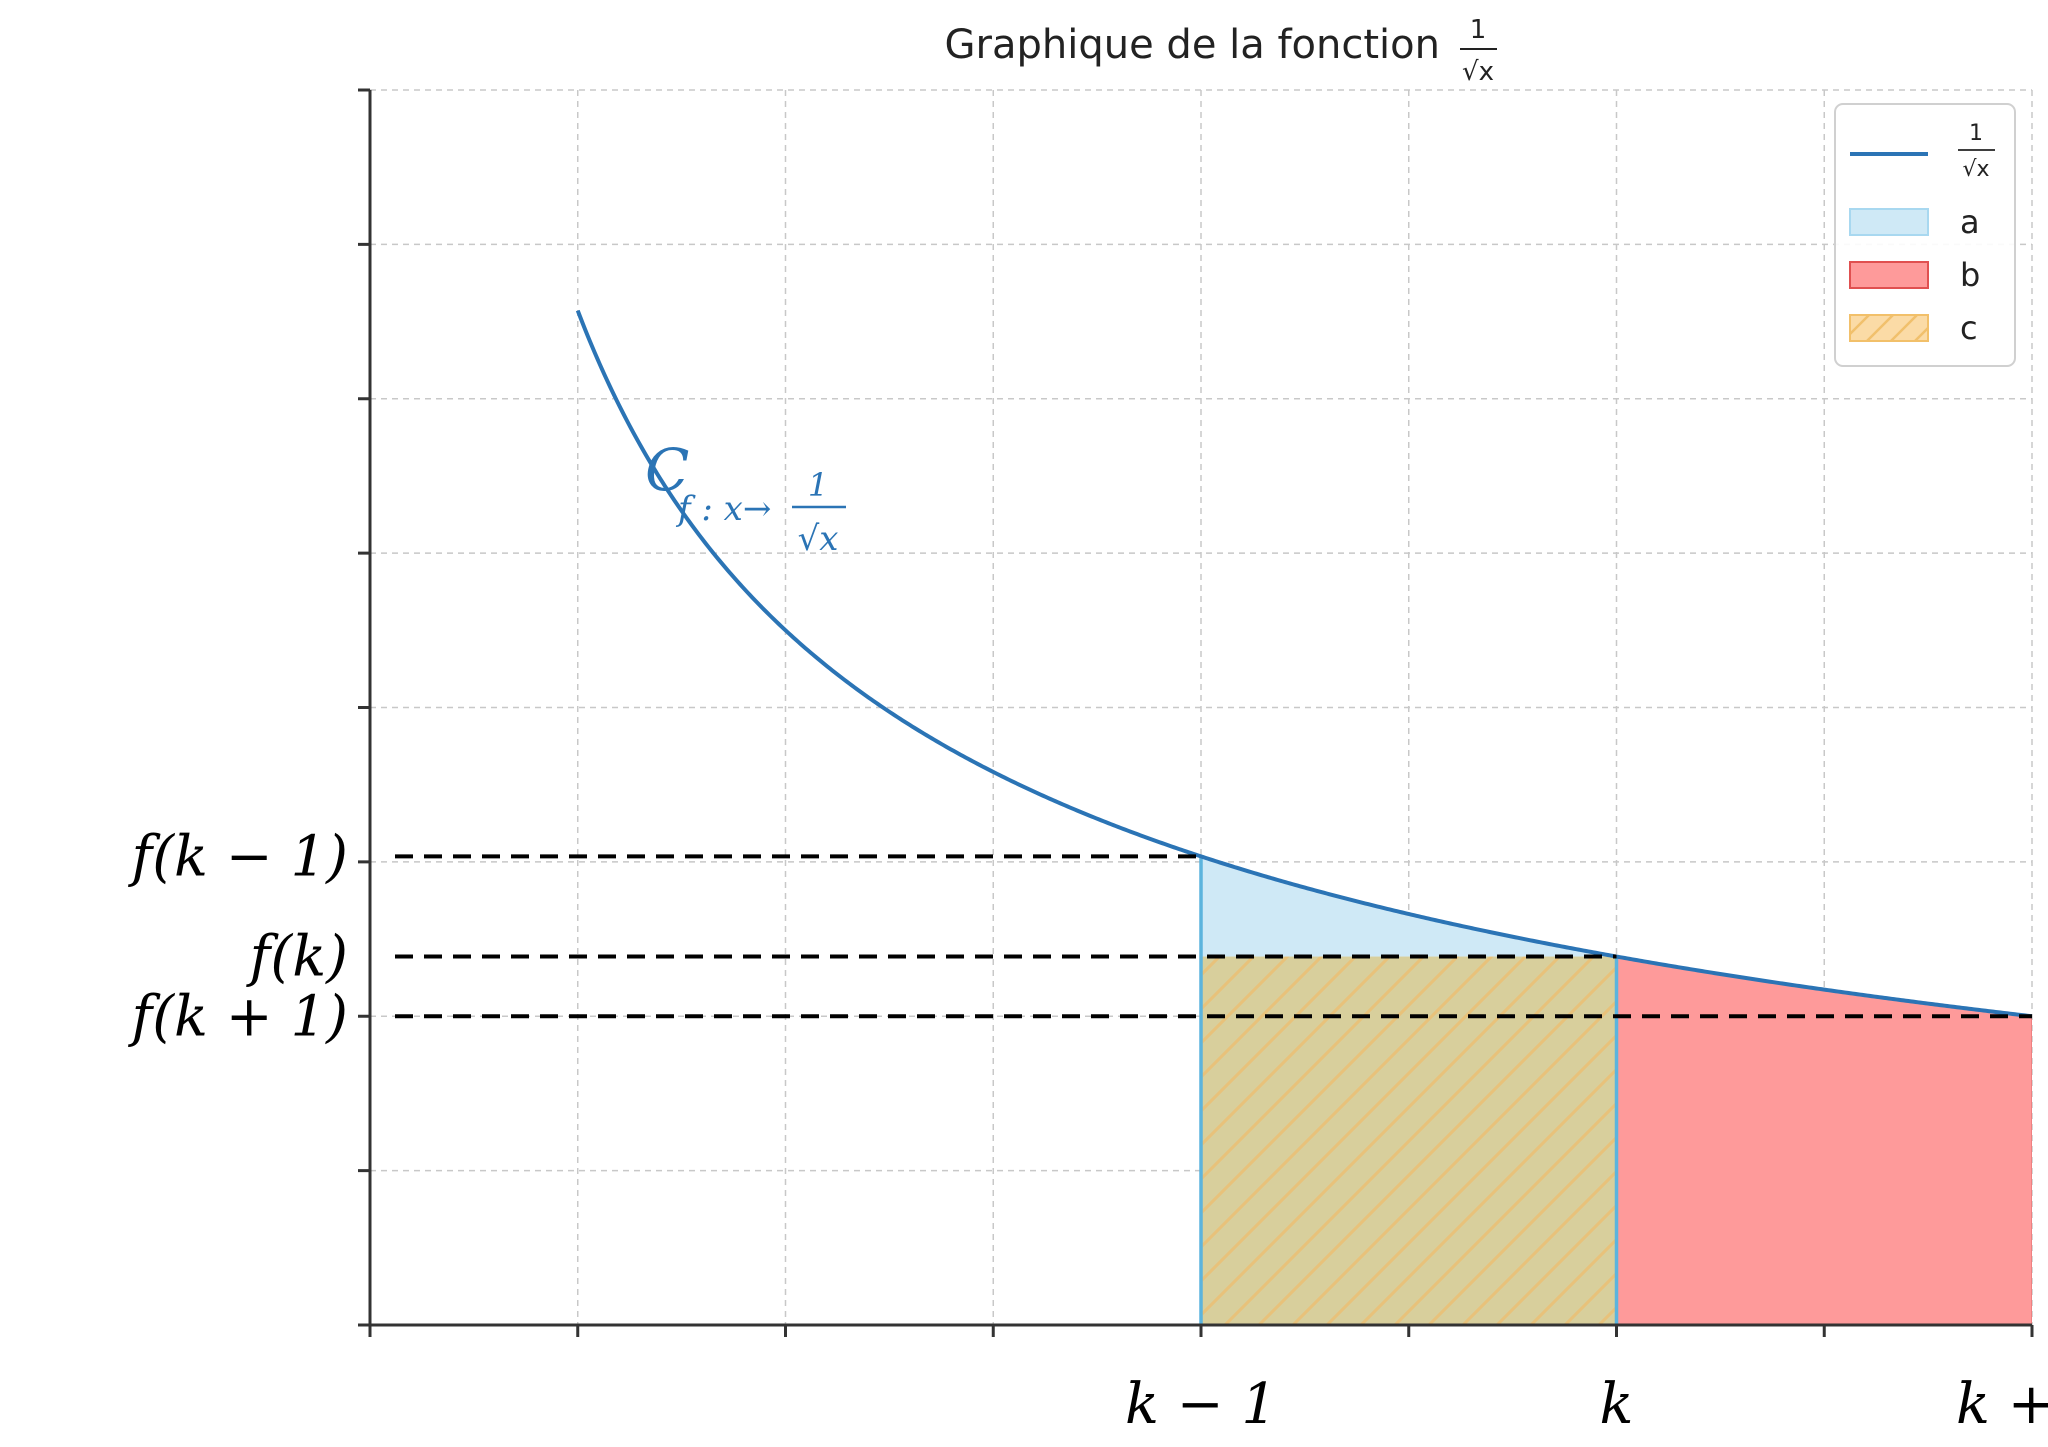 The width and height of the screenshot is (2048, 1447). I want to click on y-marker-label-1: f(k), so click(297, 957).